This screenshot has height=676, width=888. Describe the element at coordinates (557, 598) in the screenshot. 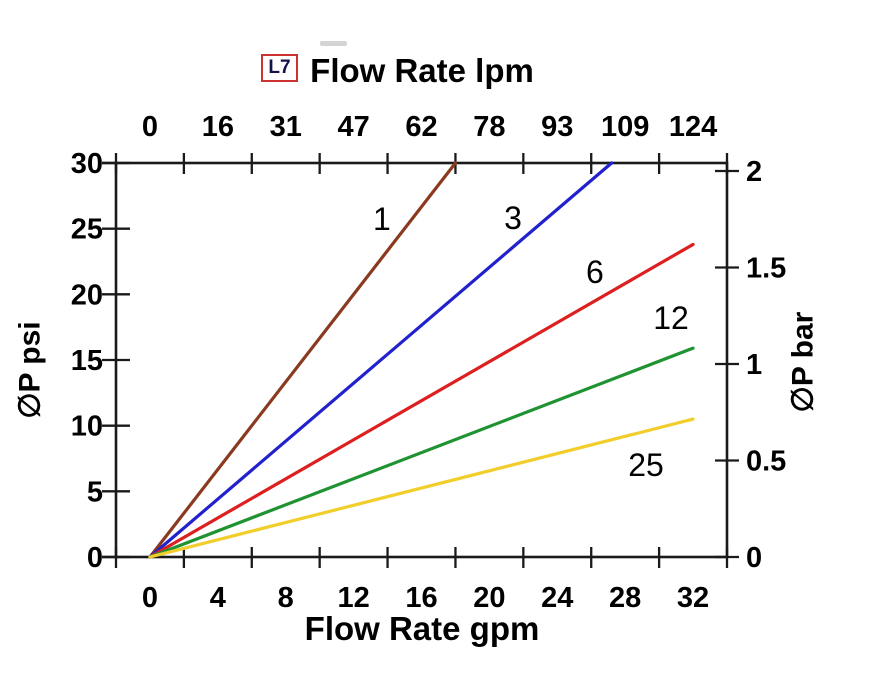

I see `x-axis-bottom-tick-label: 24` at that location.